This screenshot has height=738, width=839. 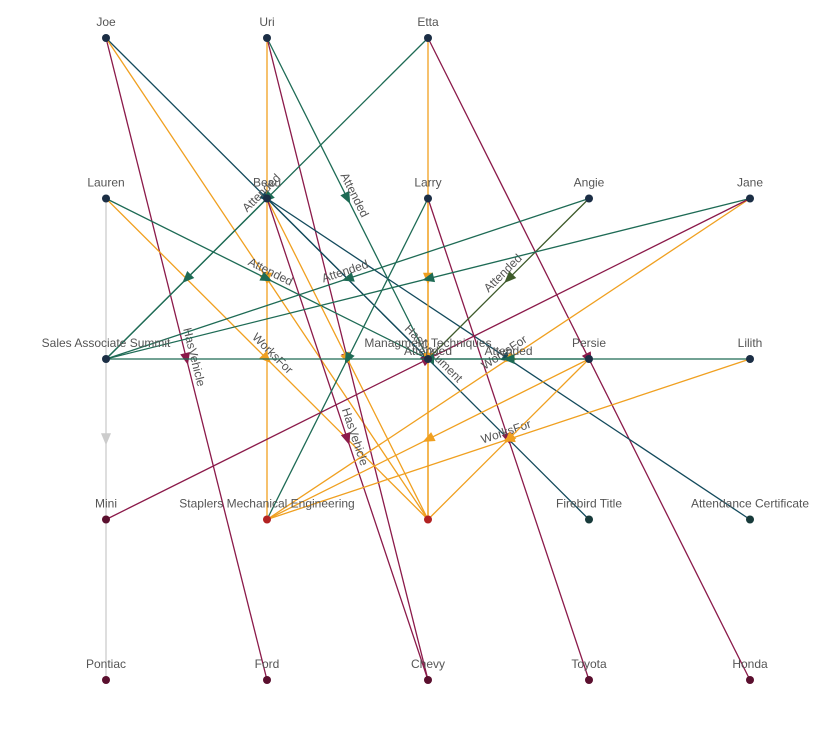 I want to click on node-label: Mini, so click(x=106, y=504).